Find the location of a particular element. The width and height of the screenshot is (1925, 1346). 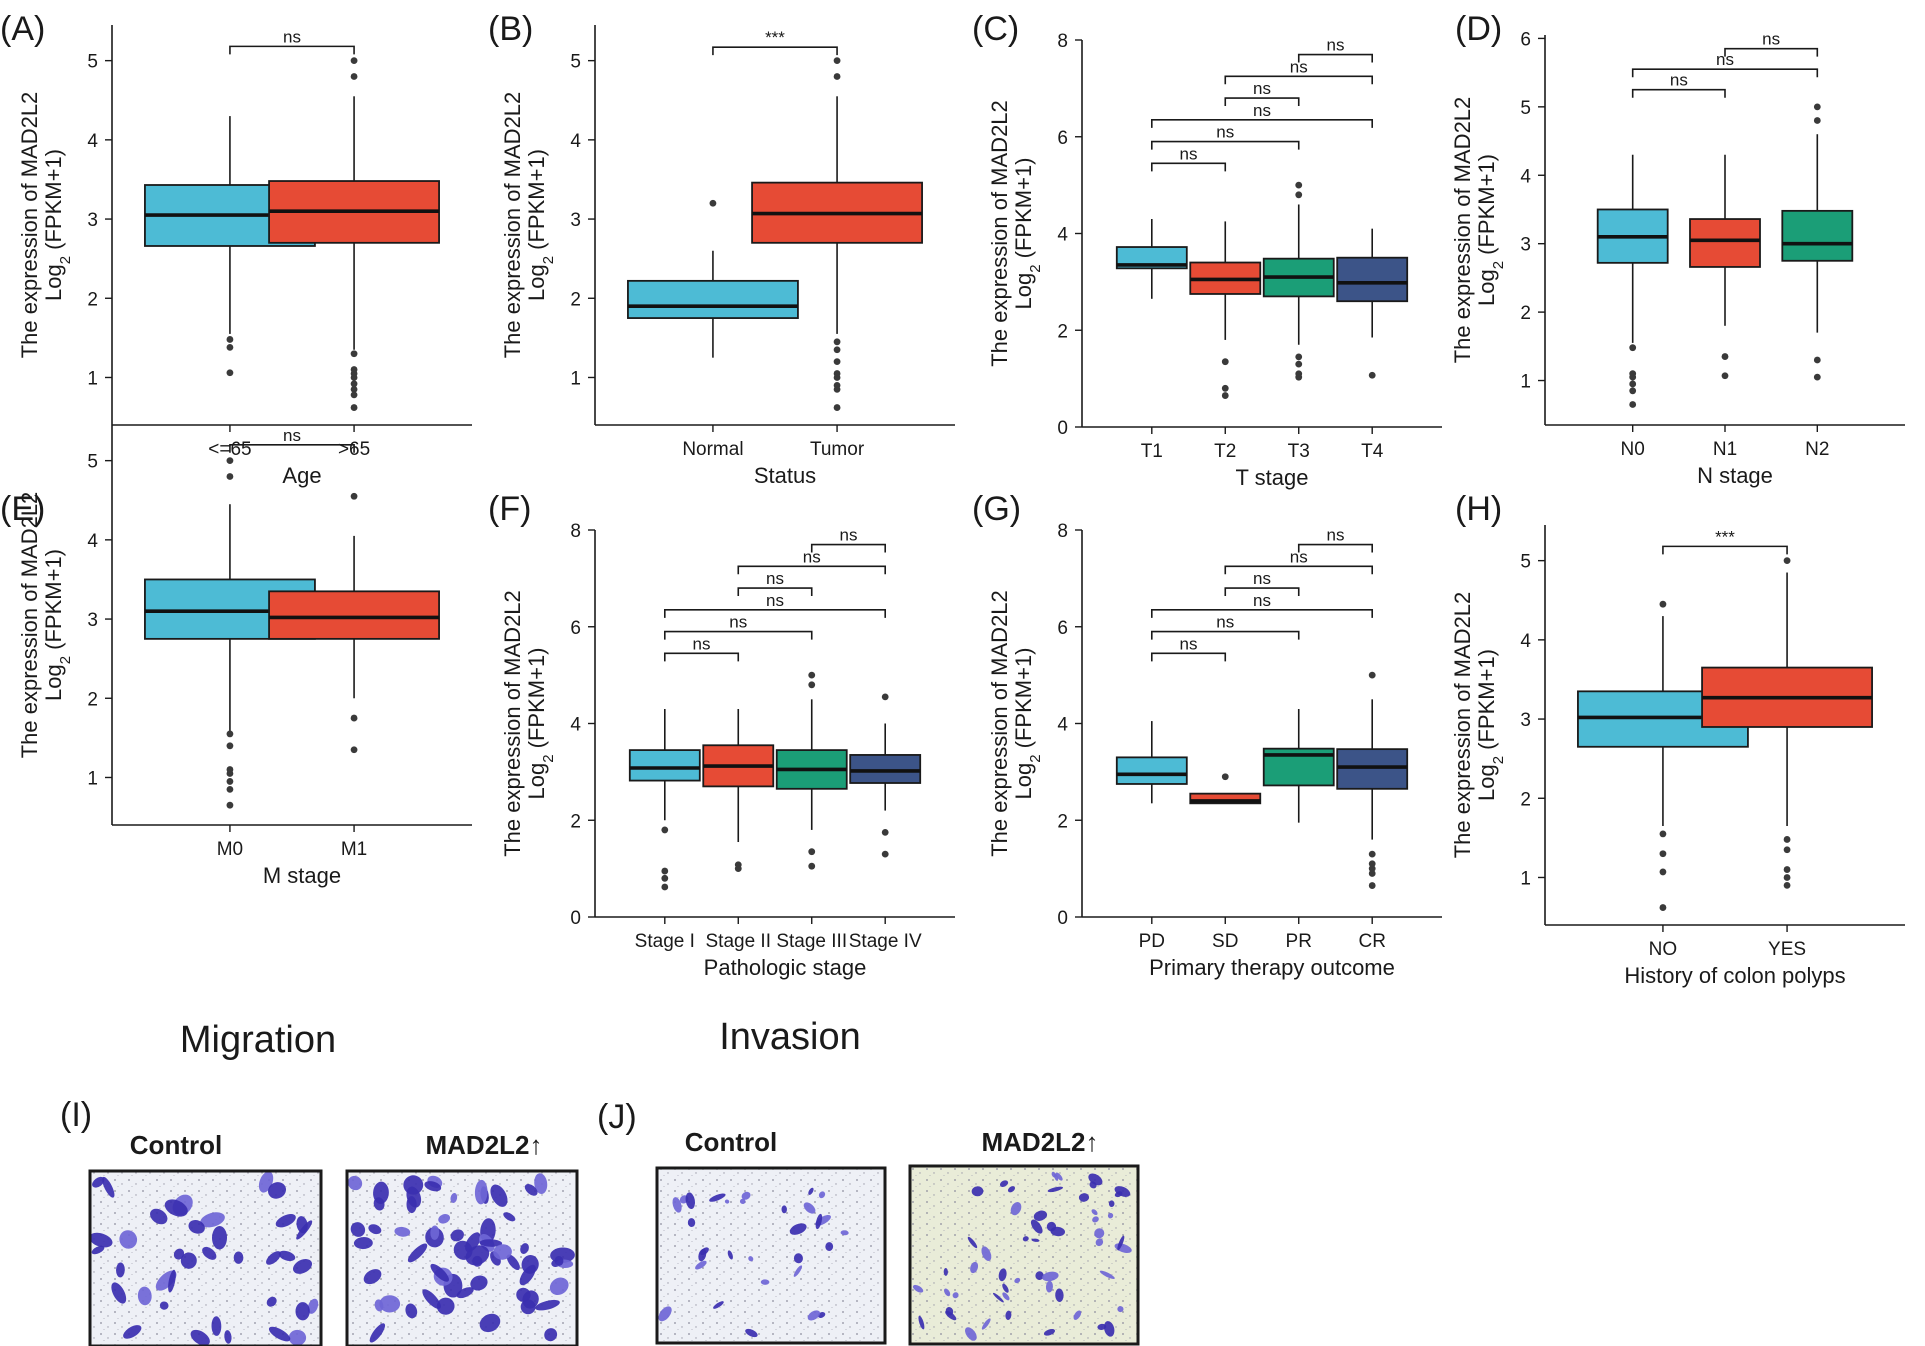

migration-control-label: Control is located at coordinates (176, 1145).